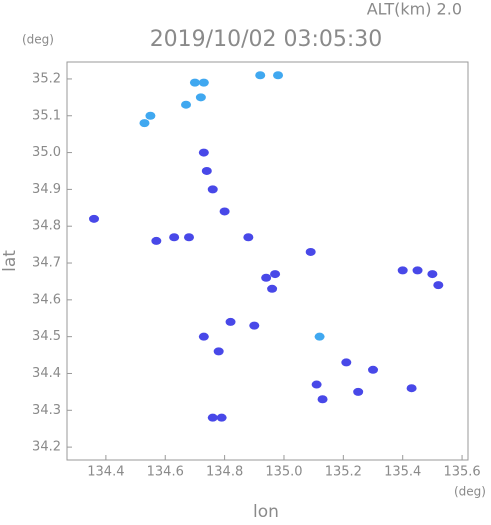 The image size is (491, 525). I want to click on y-tick-label: 34.6, so click(46, 299).